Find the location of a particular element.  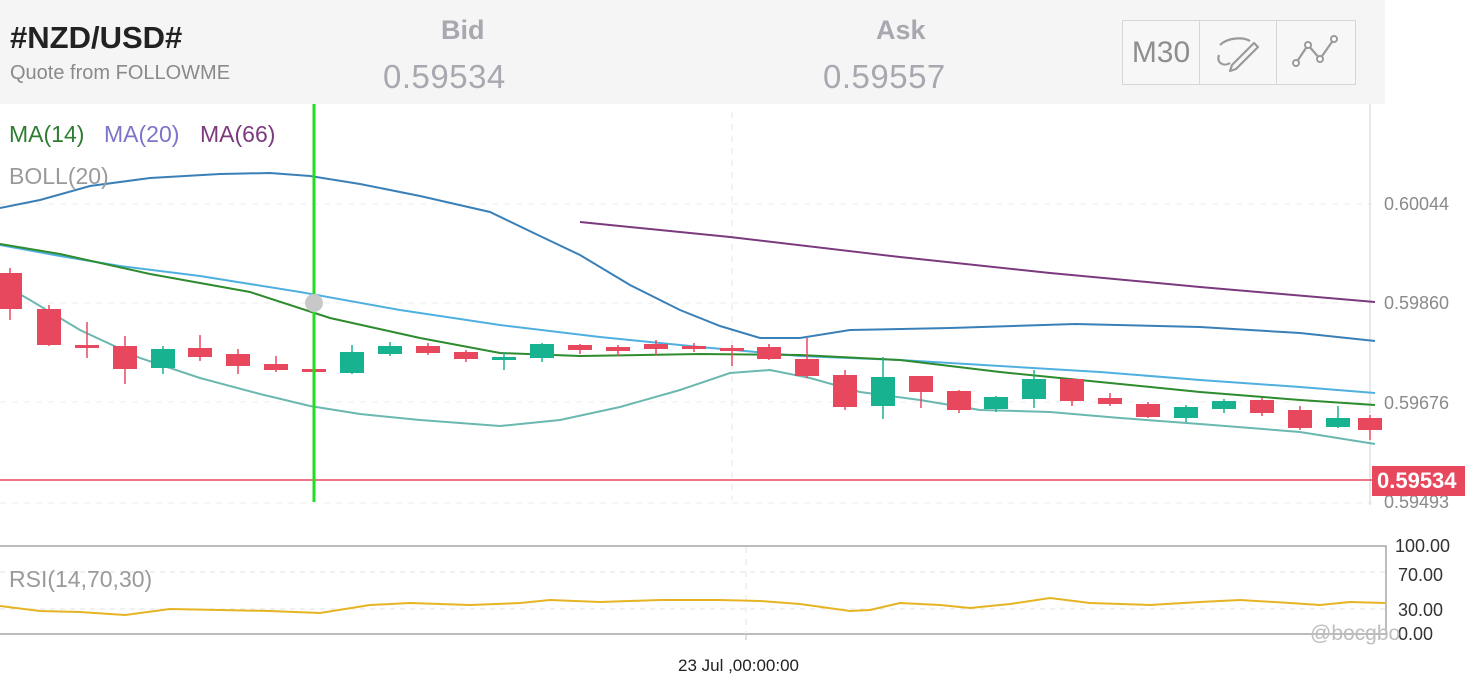

rsi-level-70: 70.00 is located at coordinates (1421, 575).